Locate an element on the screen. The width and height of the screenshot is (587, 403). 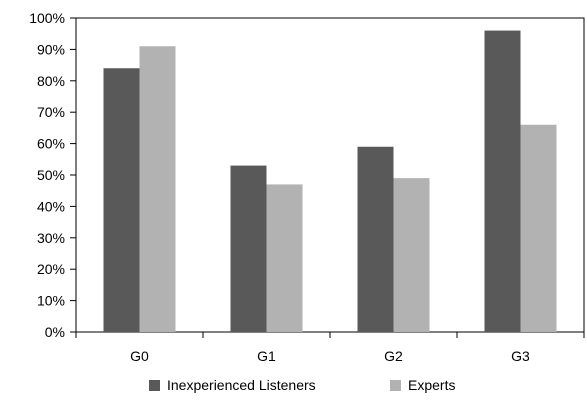
x-category-label: G0 is located at coordinates (139, 356).